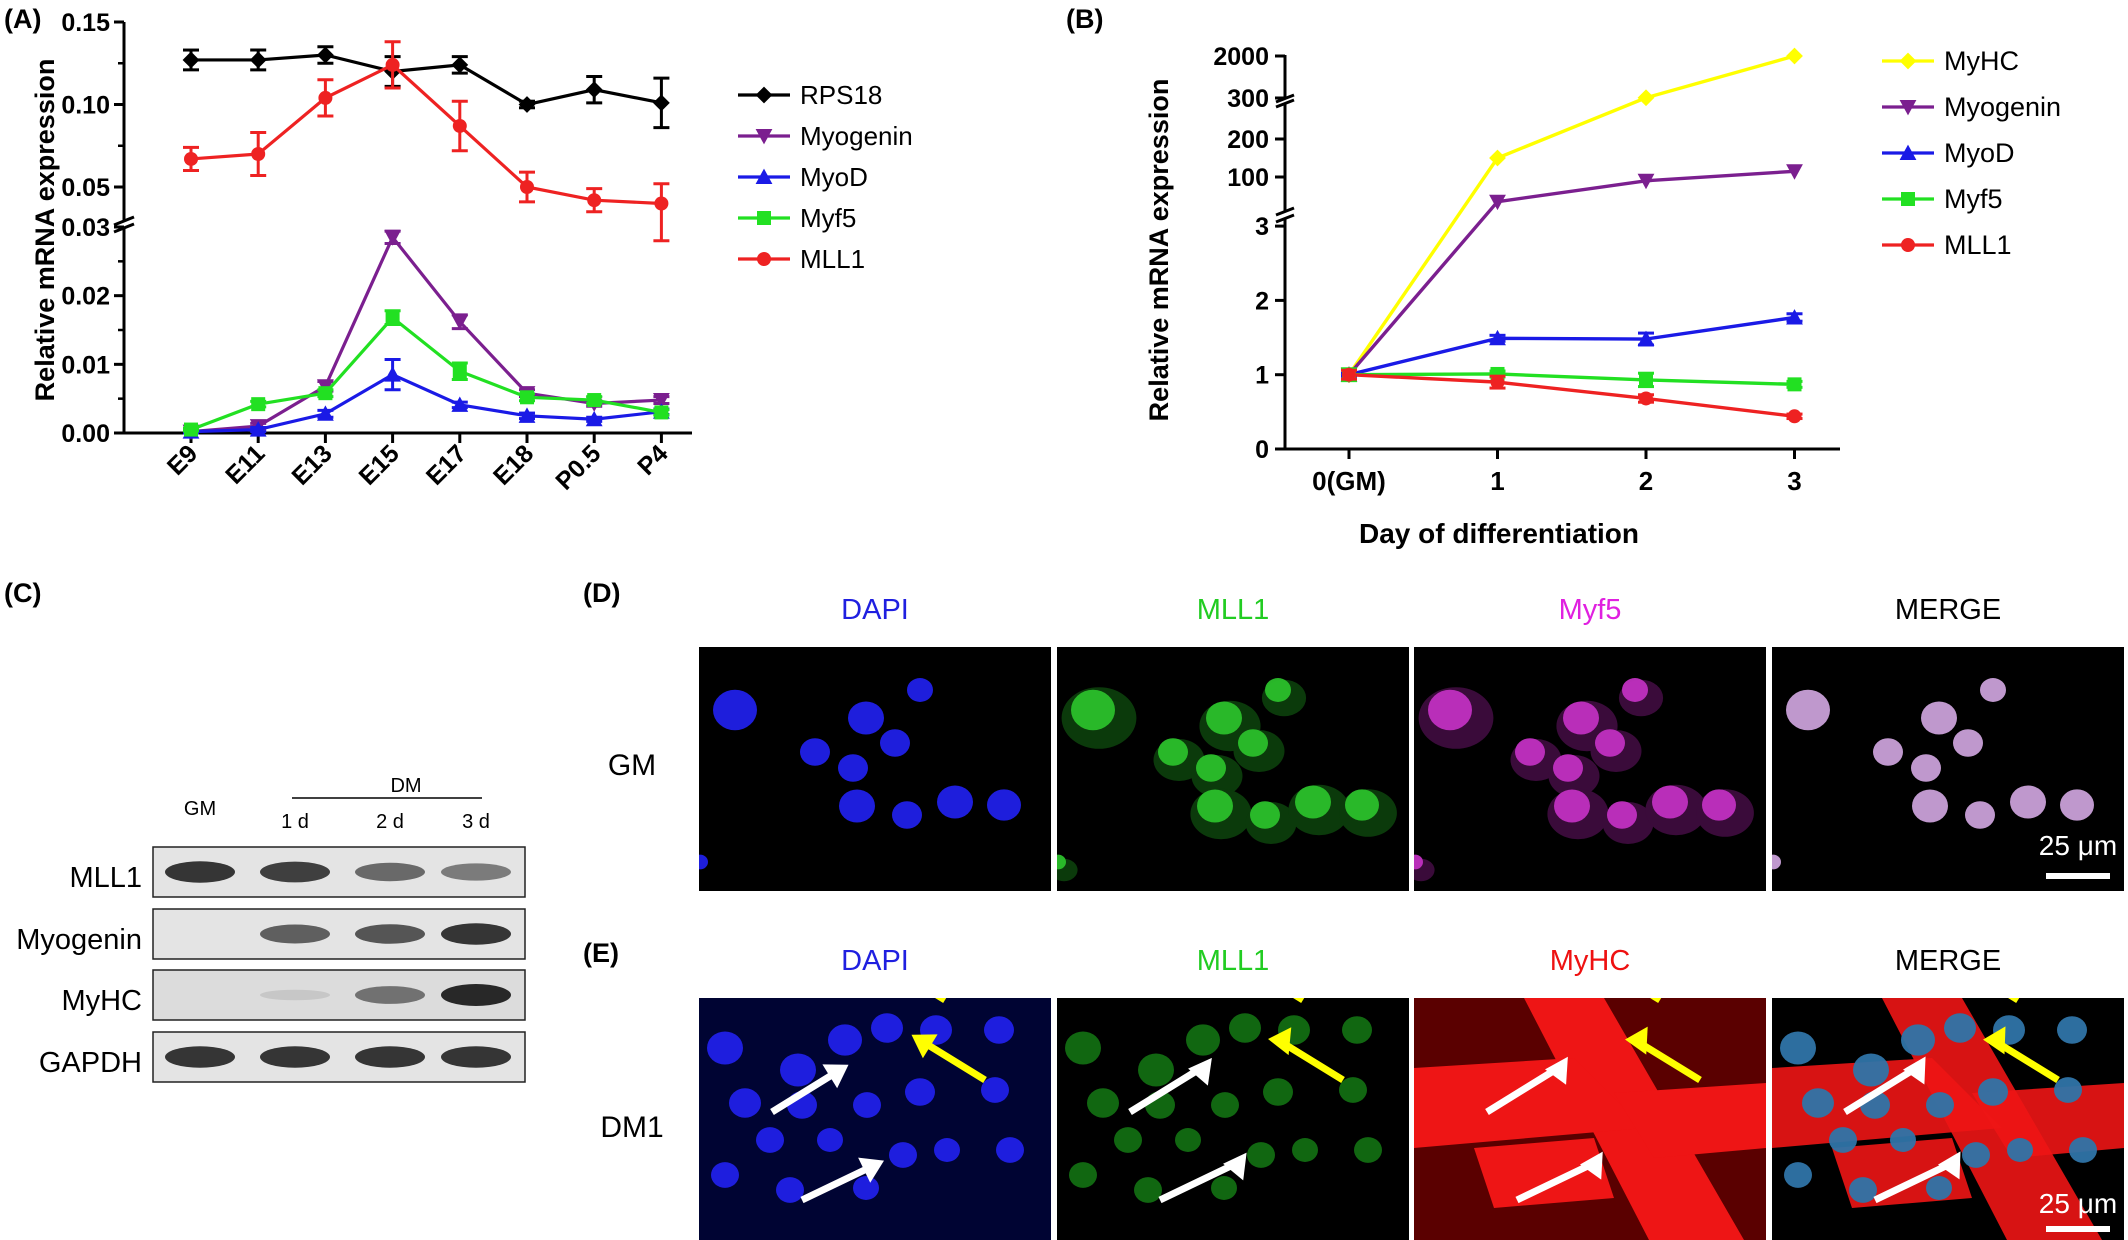  I want to click on panel-a-series, so click(426, 240).